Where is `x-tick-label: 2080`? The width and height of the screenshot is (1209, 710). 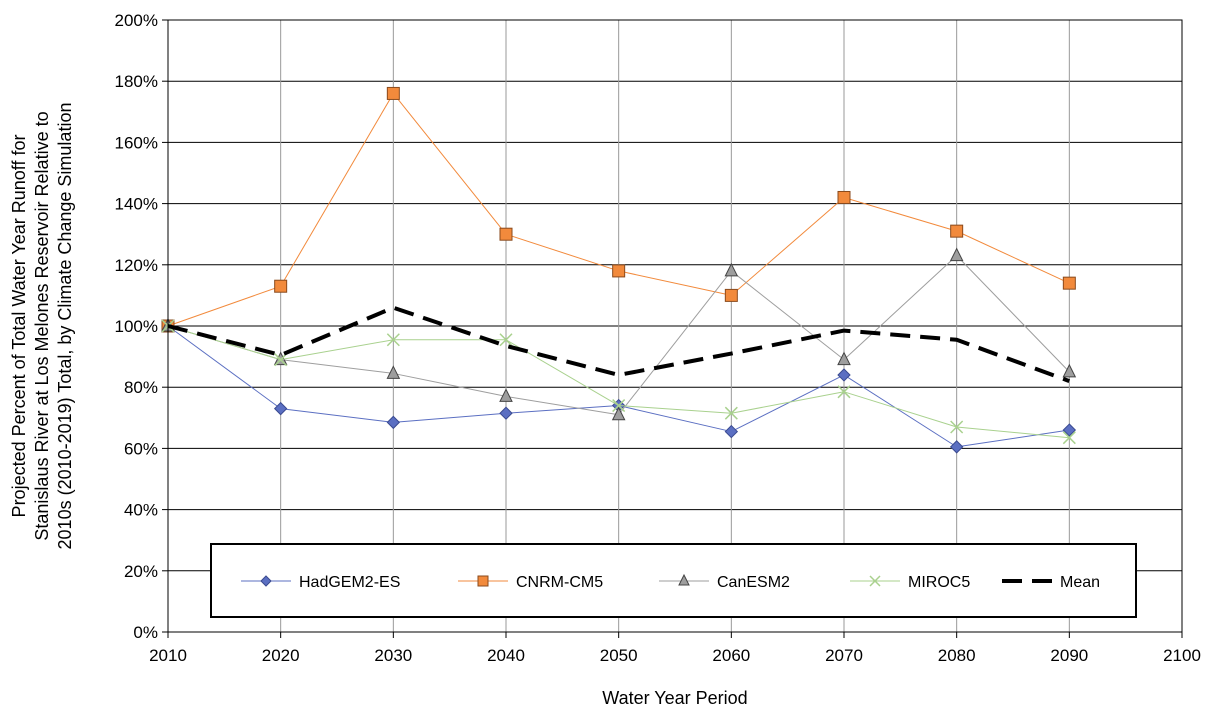 x-tick-label: 2080 is located at coordinates (957, 655).